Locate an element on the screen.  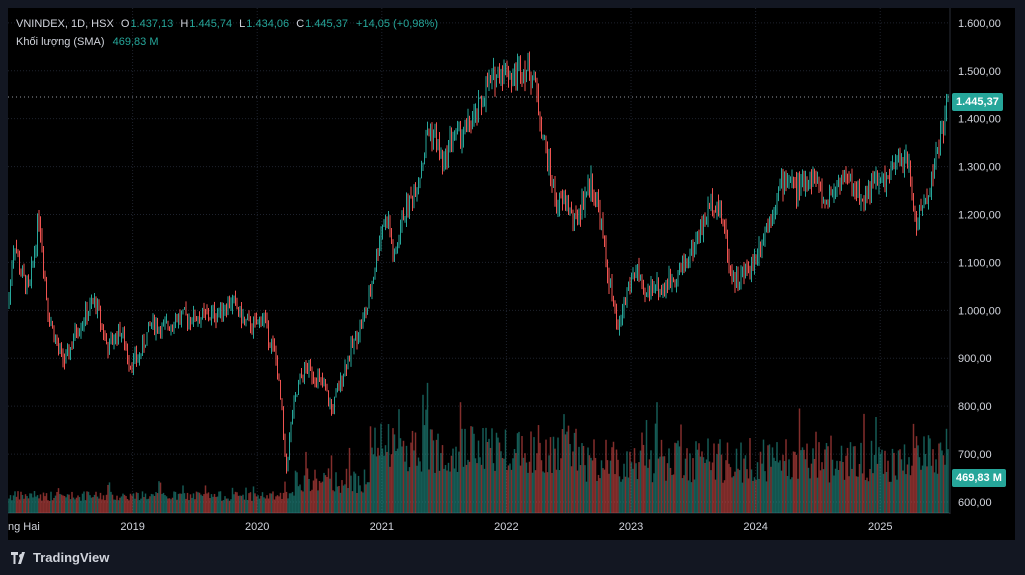
x-axis: ng Hai 2019 2020 2021 2022 2023 2024 2025 is located at coordinates (450, 527).